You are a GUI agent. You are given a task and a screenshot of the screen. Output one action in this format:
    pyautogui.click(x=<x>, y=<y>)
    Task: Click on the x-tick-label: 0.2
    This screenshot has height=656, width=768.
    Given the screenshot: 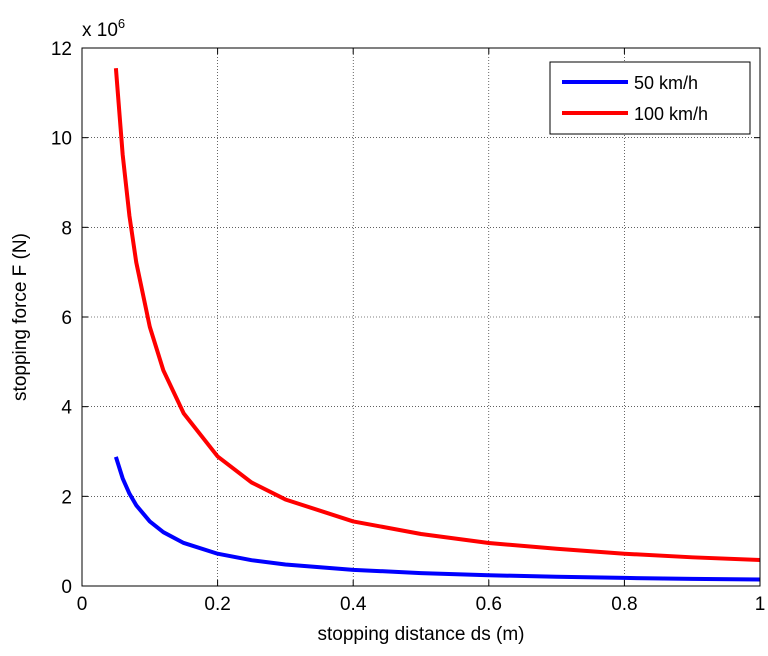 What is the action you would take?
    pyautogui.click(x=217, y=604)
    